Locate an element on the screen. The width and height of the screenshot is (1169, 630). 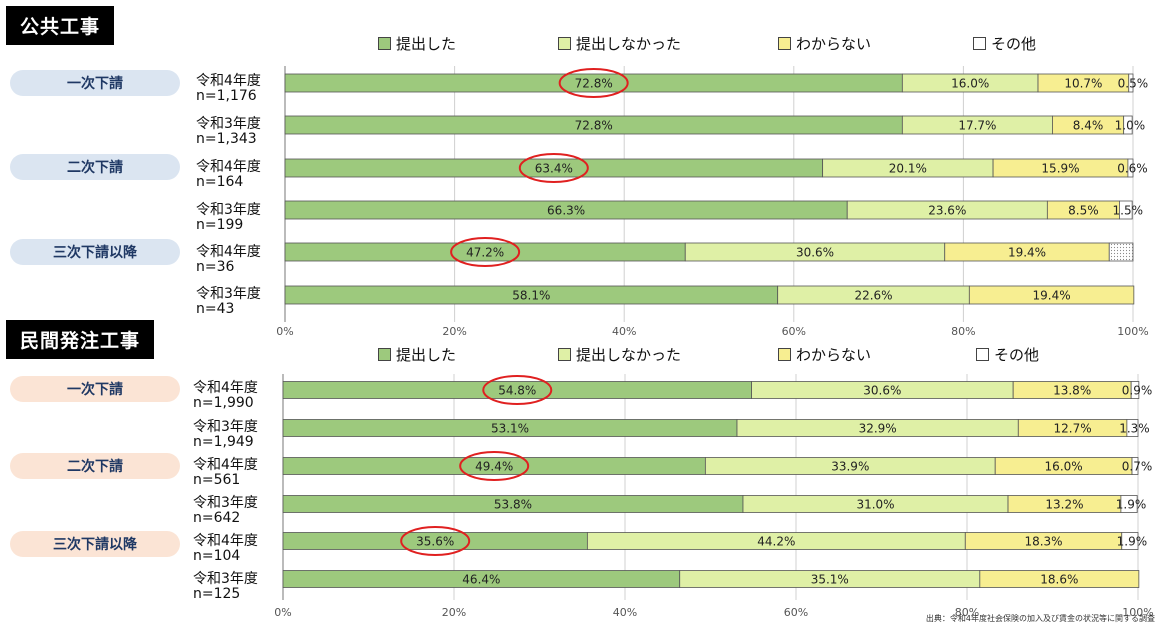
row-n: n=1,176 is located at coordinates (226, 96).